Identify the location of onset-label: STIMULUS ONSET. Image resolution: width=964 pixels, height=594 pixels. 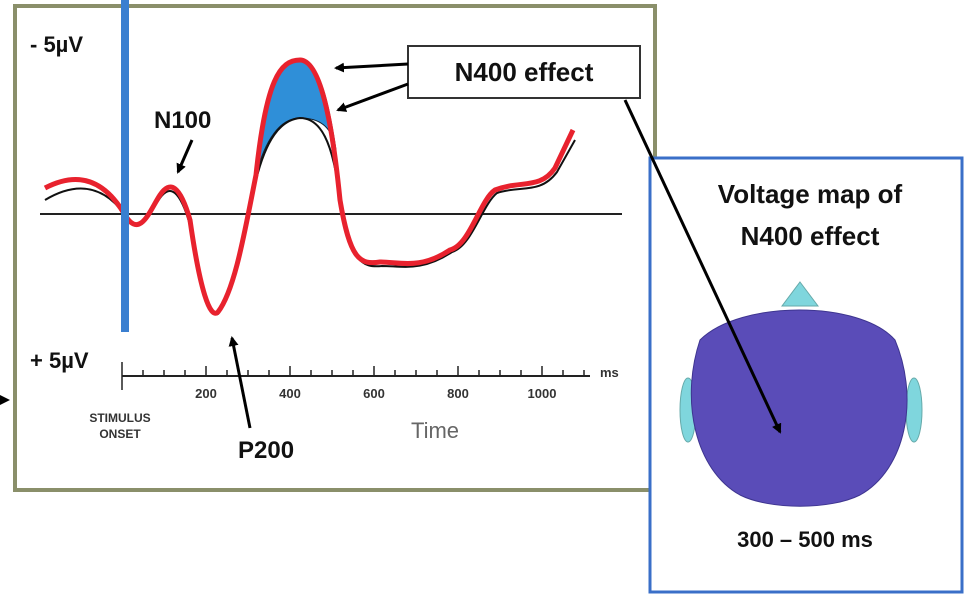
(120, 426).